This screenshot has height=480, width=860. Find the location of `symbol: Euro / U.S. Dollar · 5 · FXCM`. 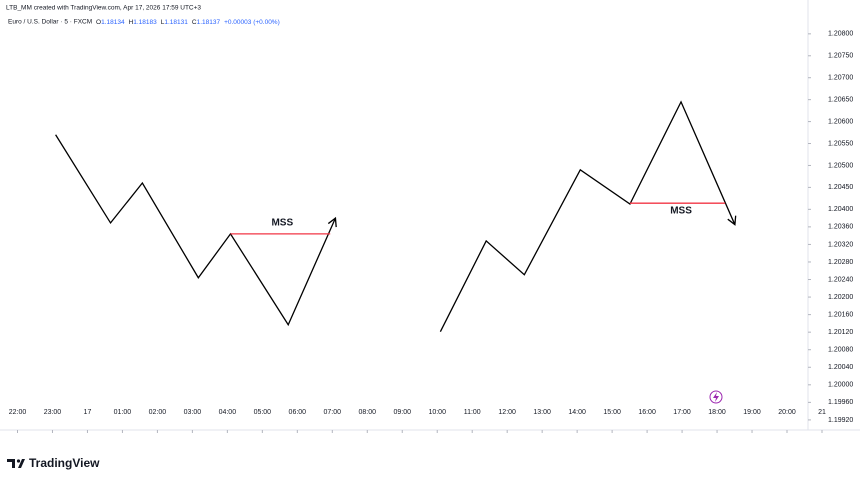

symbol: Euro / U.S. Dollar · 5 · FXCM is located at coordinates (50, 22).